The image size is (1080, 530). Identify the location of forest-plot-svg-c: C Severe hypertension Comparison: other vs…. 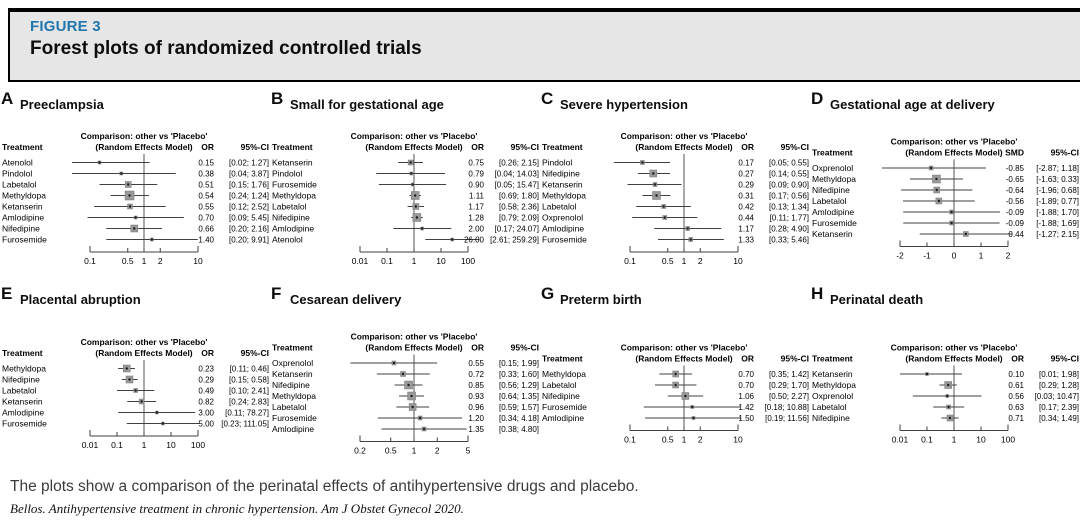
(675, 177).